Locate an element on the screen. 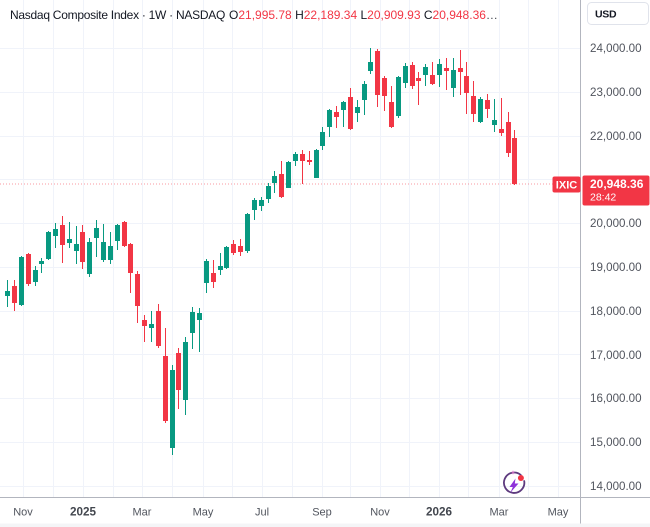 The image size is (650, 527). svg-text:Nasdaq Composite Index · 1W ·: Nasdaq Composite Index · 1W · NASDAQ is located at coordinates (117, 15).